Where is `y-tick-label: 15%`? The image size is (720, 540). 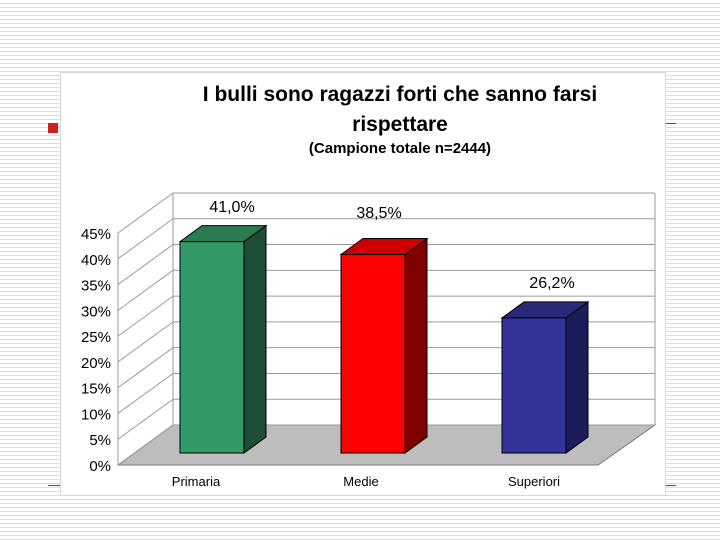 y-tick-label: 15% is located at coordinates (96, 389).